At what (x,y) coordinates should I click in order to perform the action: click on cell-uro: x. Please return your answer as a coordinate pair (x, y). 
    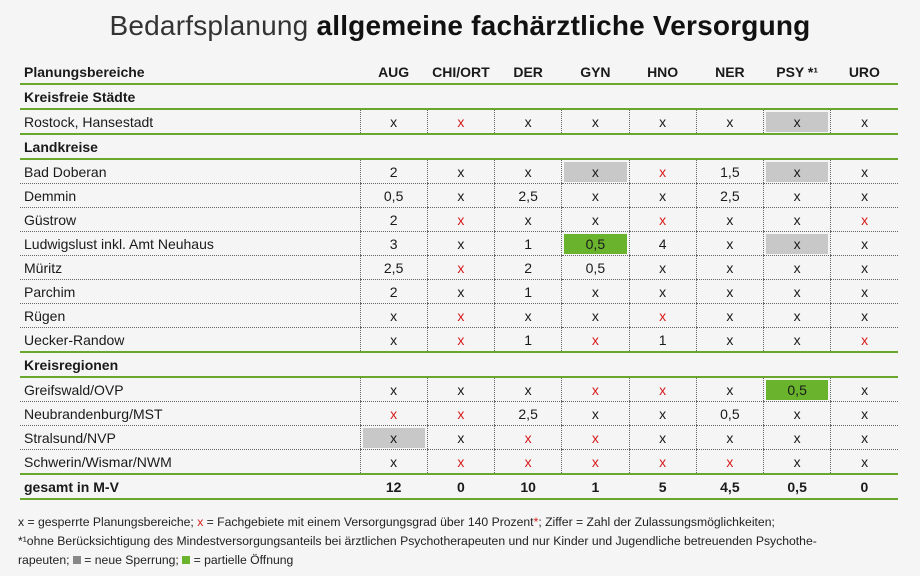
    Looking at the image, I should click on (864, 267).